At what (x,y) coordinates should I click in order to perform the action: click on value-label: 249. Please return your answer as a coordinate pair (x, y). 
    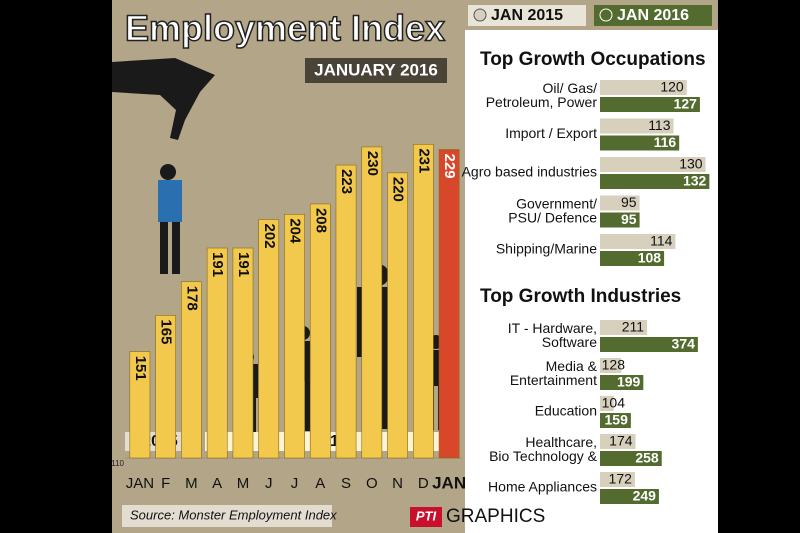
    Looking at the image, I should click on (645, 496).